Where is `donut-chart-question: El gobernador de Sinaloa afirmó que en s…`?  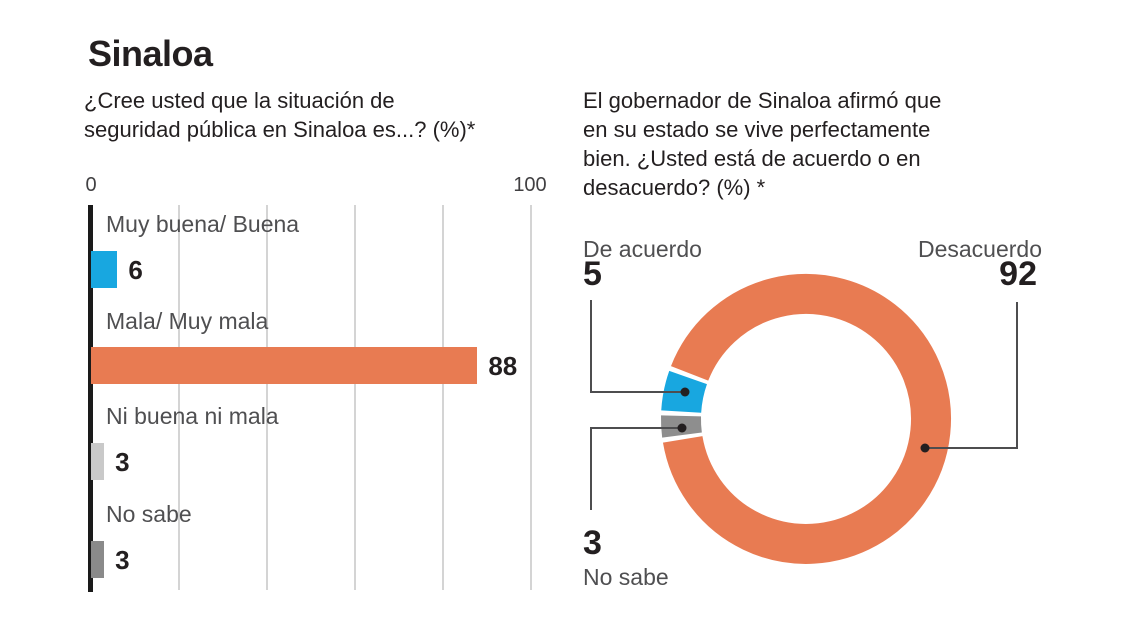
donut-chart-question: El gobernador de Sinaloa afirmó que en s… is located at coordinates (762, 144).